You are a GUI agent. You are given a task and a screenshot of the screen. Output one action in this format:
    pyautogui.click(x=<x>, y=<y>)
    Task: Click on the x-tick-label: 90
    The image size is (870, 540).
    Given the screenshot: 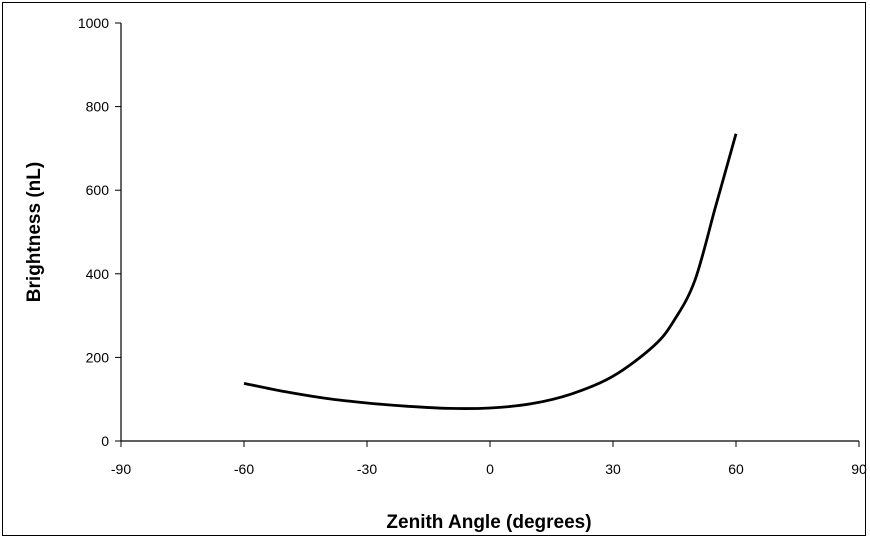 What is the action you would take?
    pyautogui.click(x=859, y=469)
    